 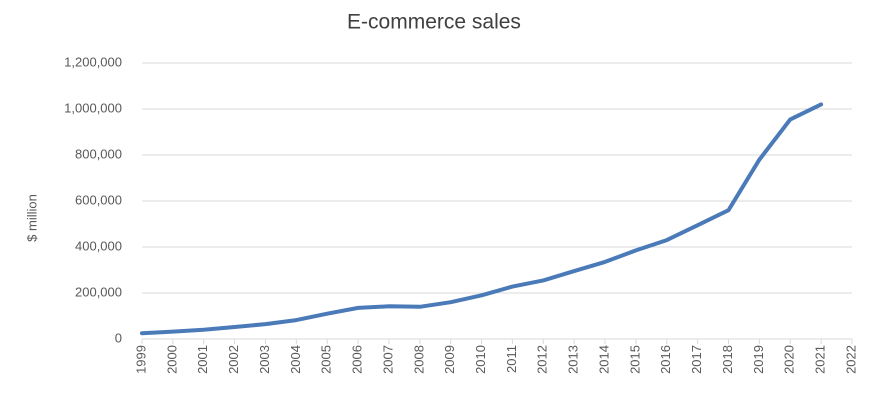 I want to click on x-tick-label: 2005, so click(x=326, y=359).